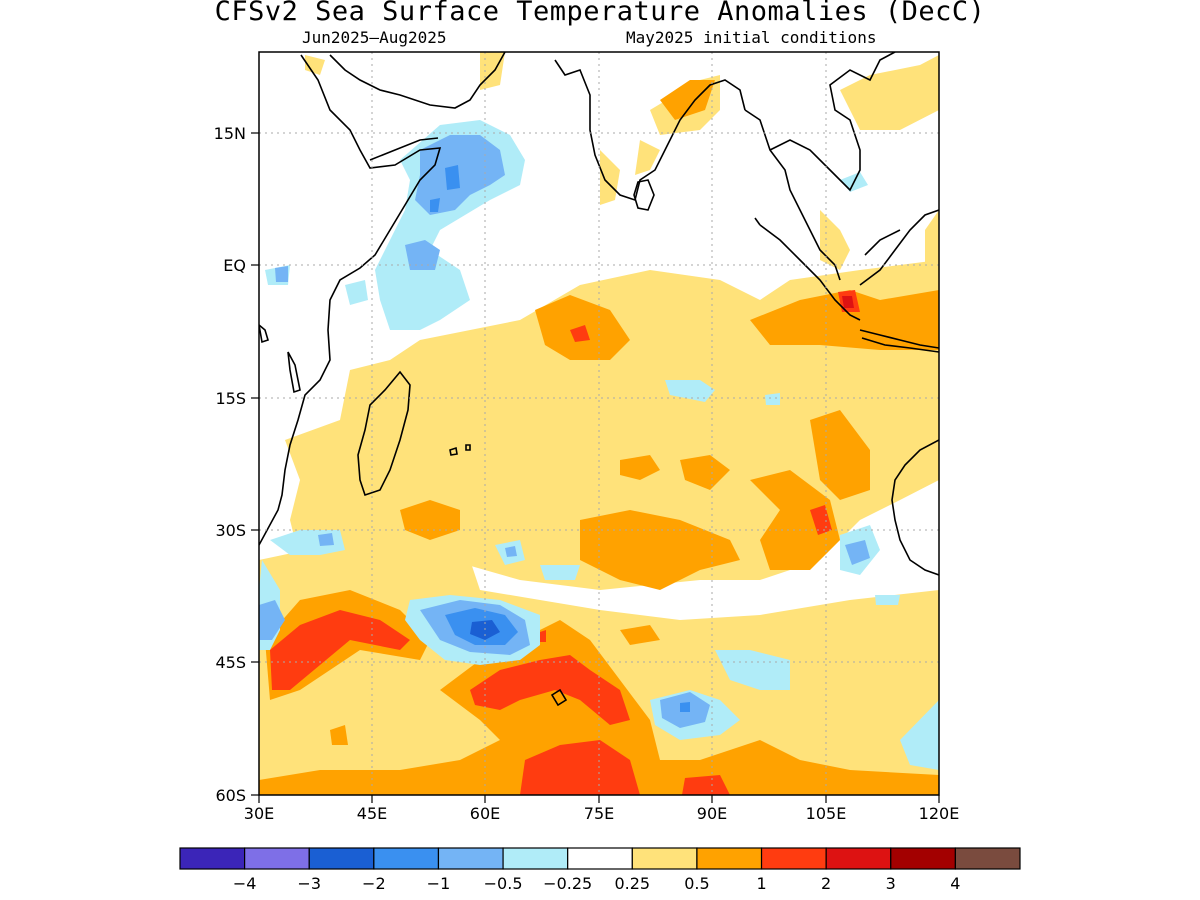  I want to click on lon-label: 105E, so click(826, 813).